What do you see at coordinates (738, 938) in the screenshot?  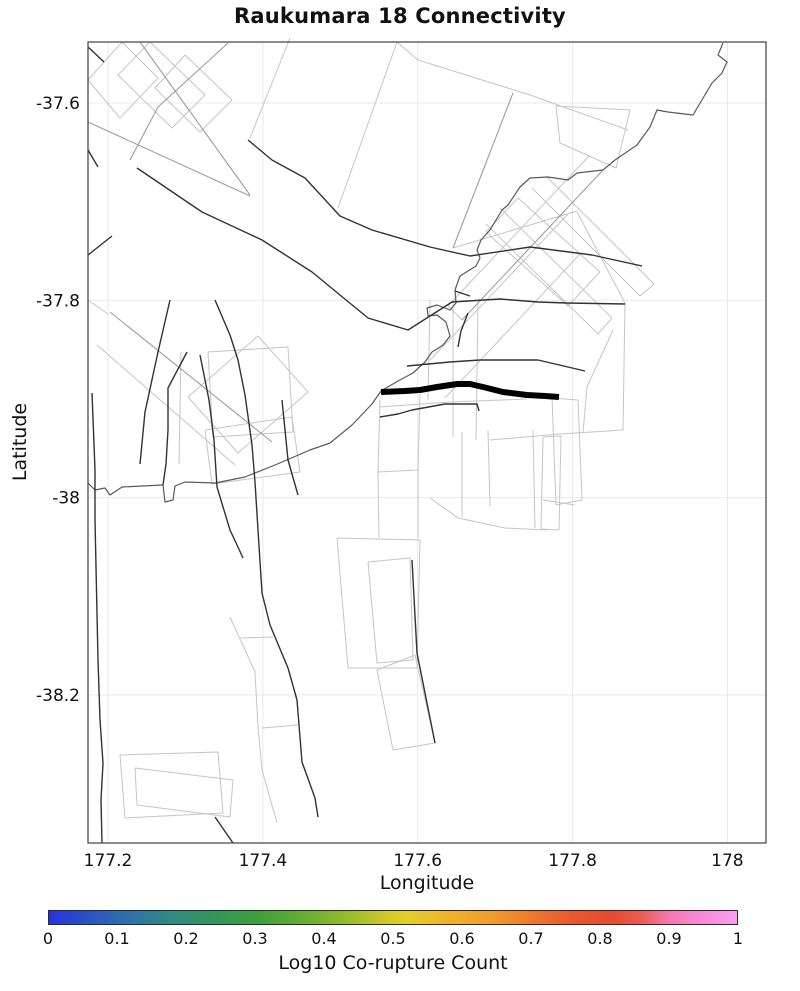 I see `colorbar-tick-label: 1` at bounding box center [738, 938].